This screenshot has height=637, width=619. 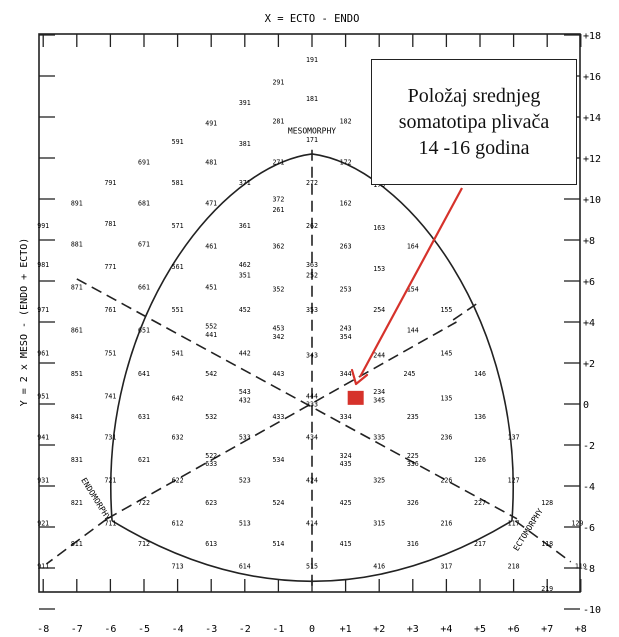 I want to click on somatotype-code: 272, so click(x=312, y=183).